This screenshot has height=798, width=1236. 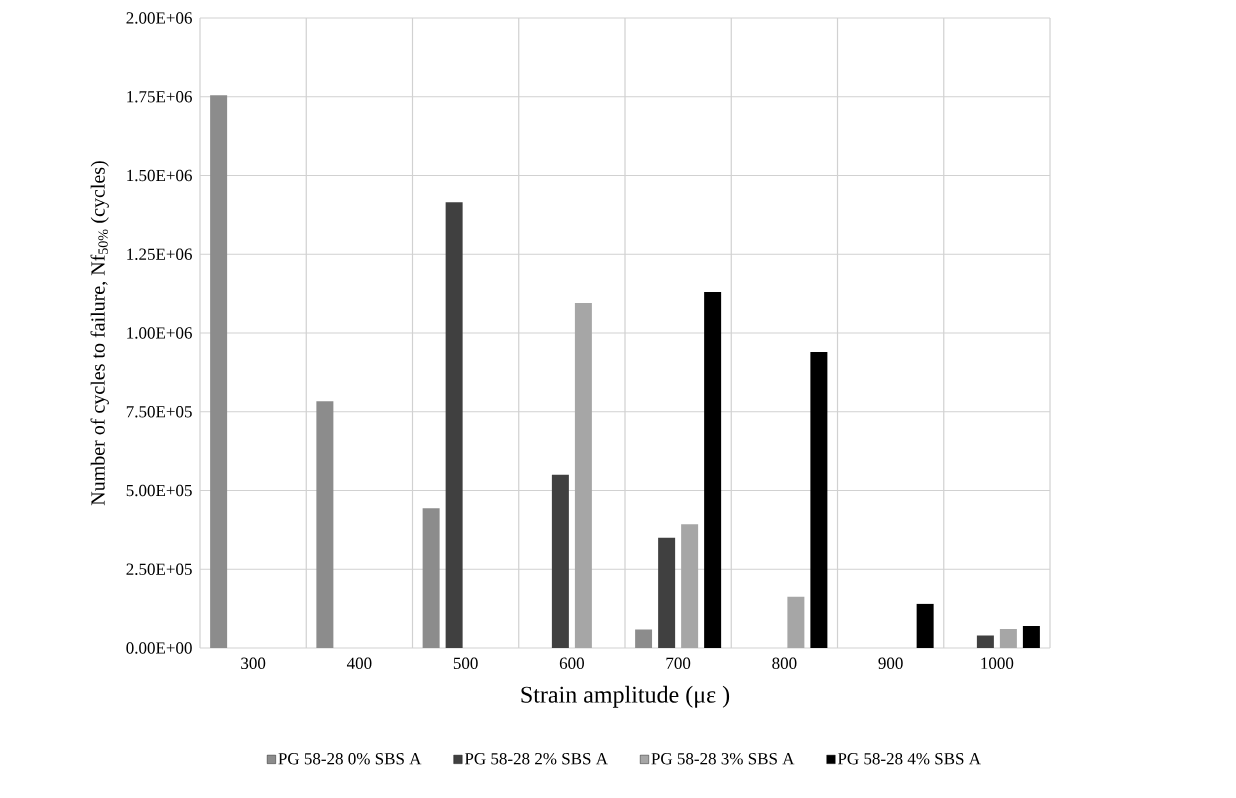 What do you see at coordinates (159, 175) in the screenshot?
I see `y-tick-label: 1.50E+06` at bounding box center [159, 175].